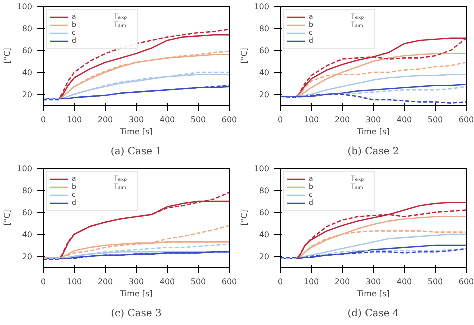 Image resolution: width=474 pixels, height=325 pixels. What do you see at coordinates (374, 314) in the screenshot?
I see `text: (d) Case 4` at bounding box center [374, 314].